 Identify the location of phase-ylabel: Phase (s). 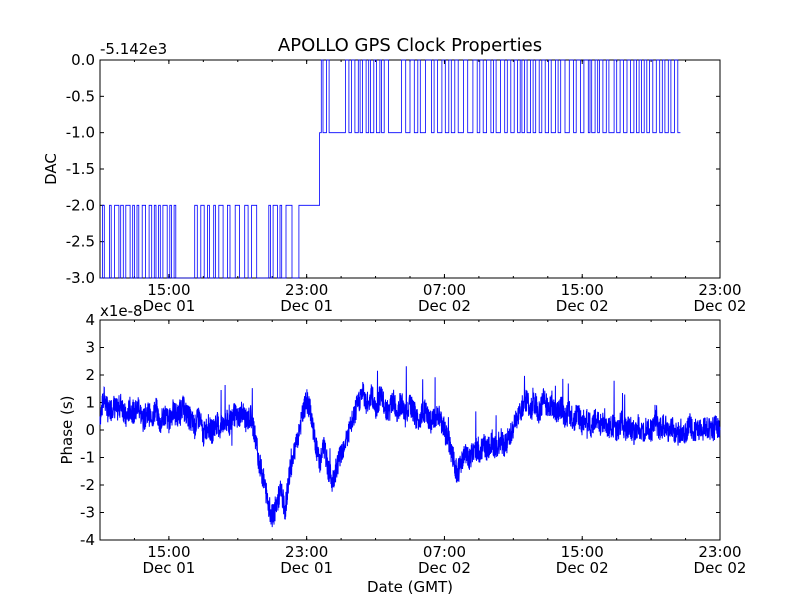
(67, 429).